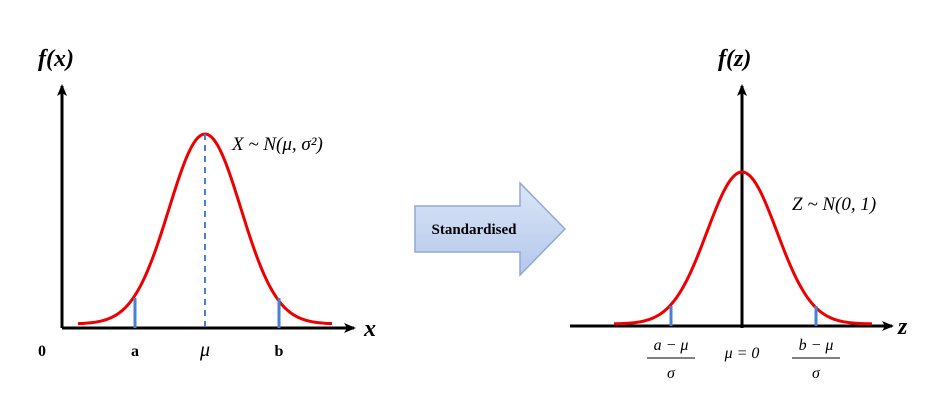  Describe the element at coordinates (369, 329) in the screenshot. I see `x-label: x` at that location.